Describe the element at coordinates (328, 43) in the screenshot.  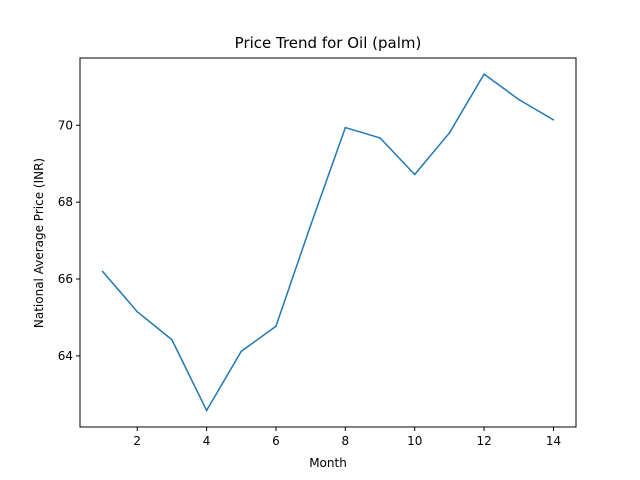
I see `chart-title: Price Trend for Oil (palm)` at that location.